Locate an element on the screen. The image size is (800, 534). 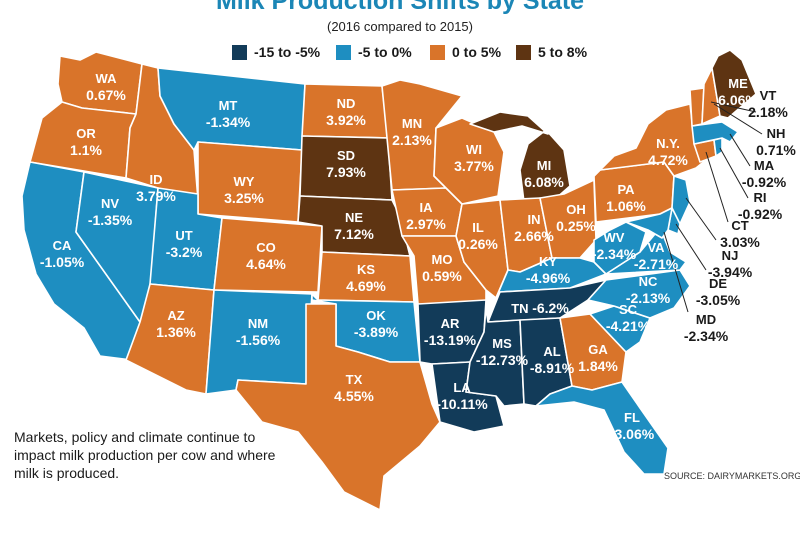
callout-lines is located at coordinates (713, 207).